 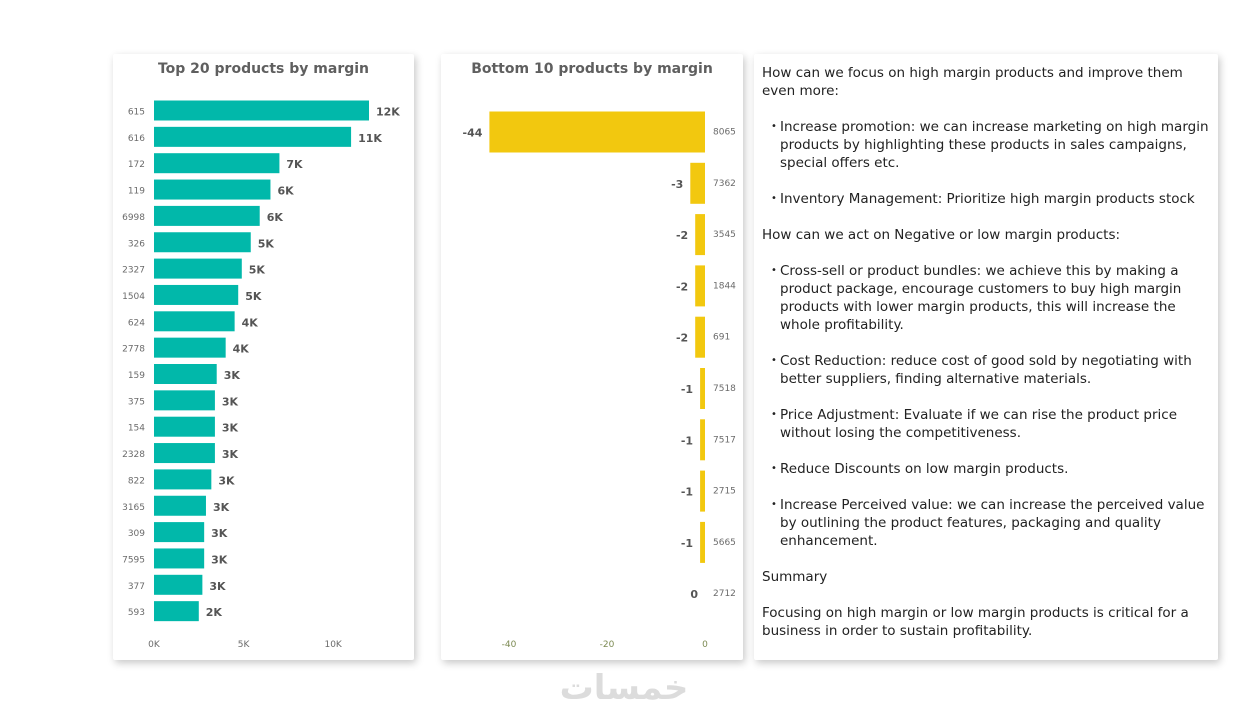 I want to click on bottom-chart-title: Bottom 10 products by margin, so click(x=592, y=69).